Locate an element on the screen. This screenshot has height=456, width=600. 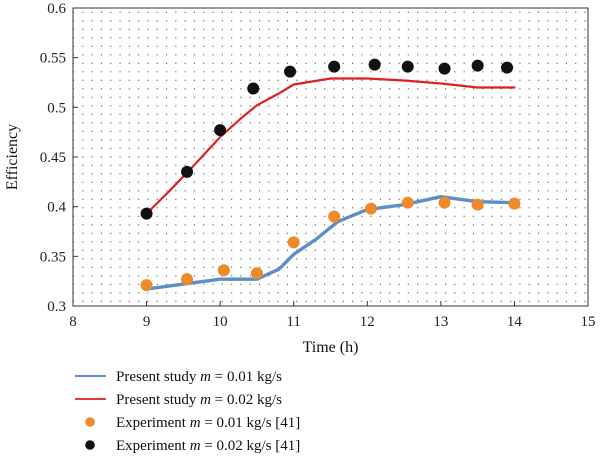
x-tick-label: 13 is located at coordinates (440, 322).